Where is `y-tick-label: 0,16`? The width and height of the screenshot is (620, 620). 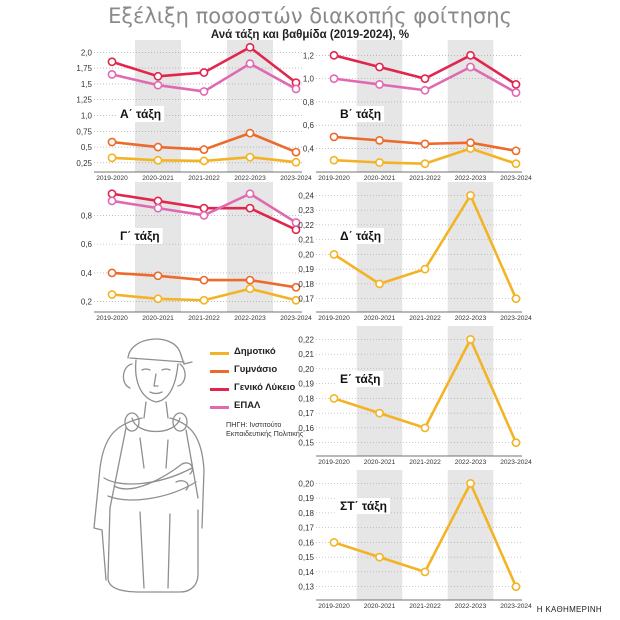
y-tick-label: 0,16 is located at coordinates (306, 542).